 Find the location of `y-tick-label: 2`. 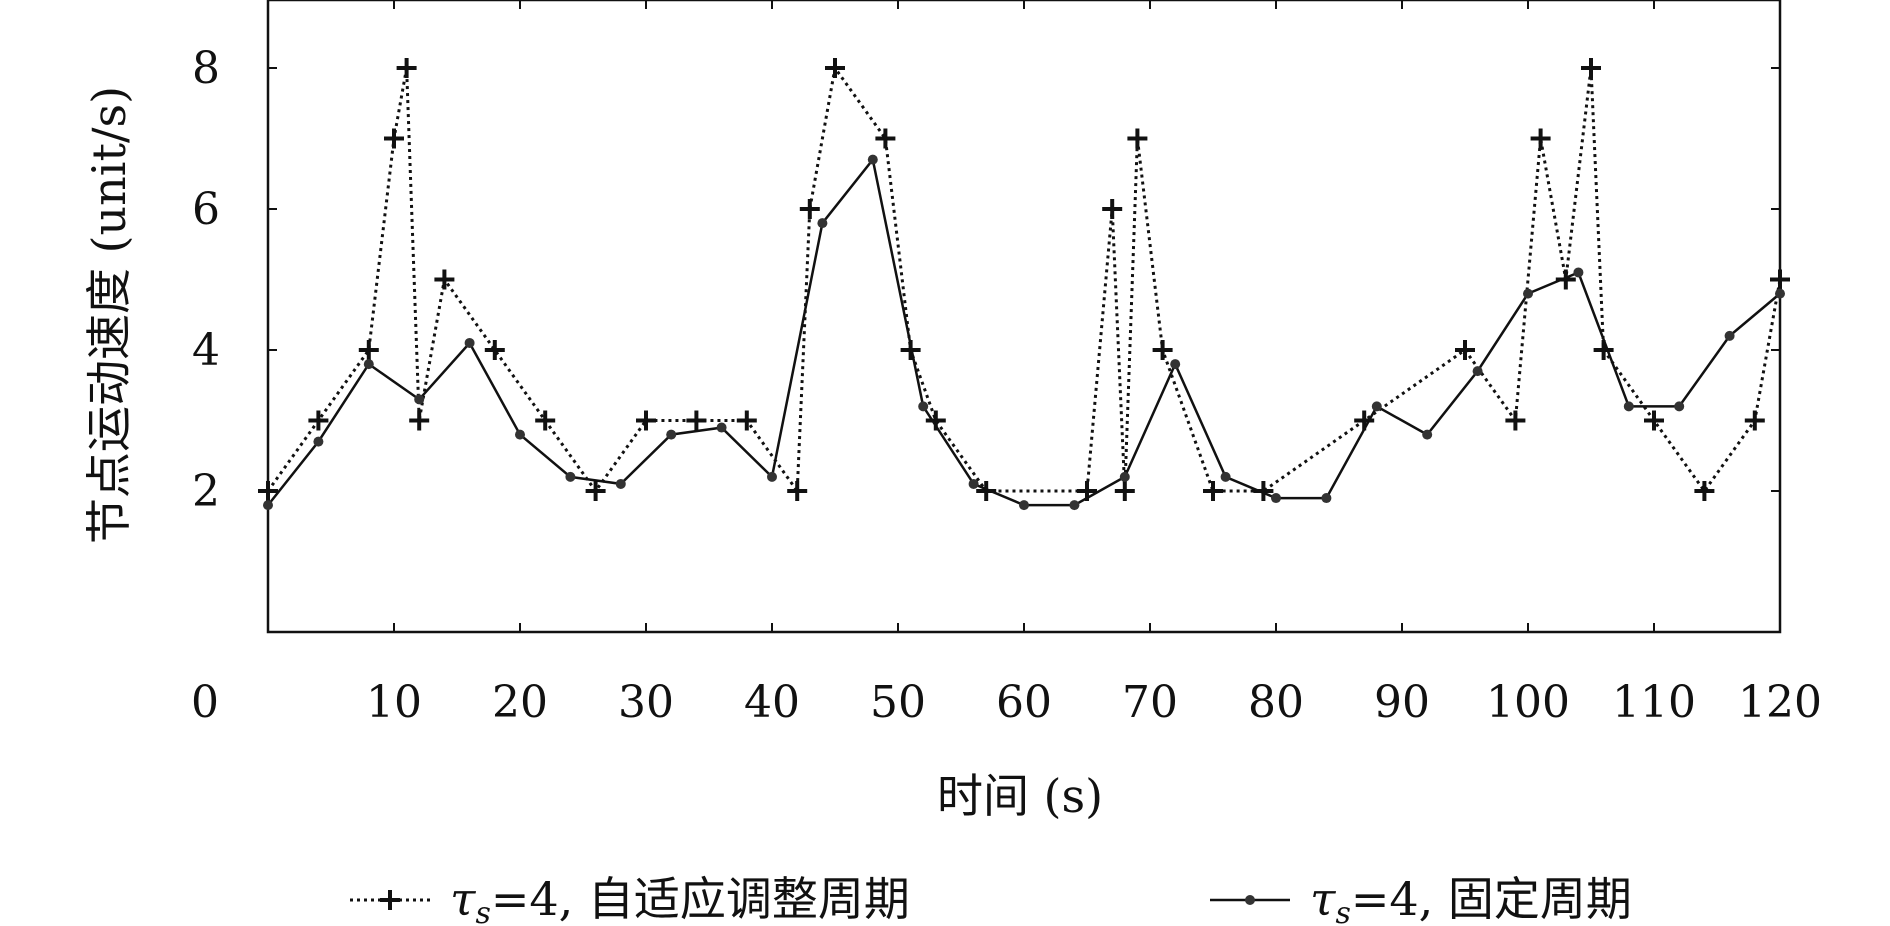

y-tick-label: 2 is located at coordinates (206, 491).